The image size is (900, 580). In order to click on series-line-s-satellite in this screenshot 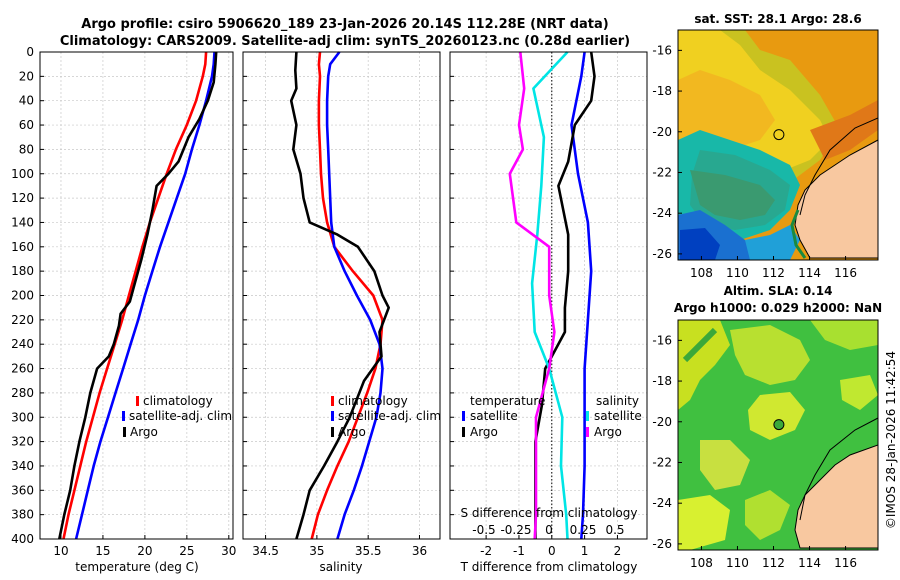, I will do `click(549, 295)`.